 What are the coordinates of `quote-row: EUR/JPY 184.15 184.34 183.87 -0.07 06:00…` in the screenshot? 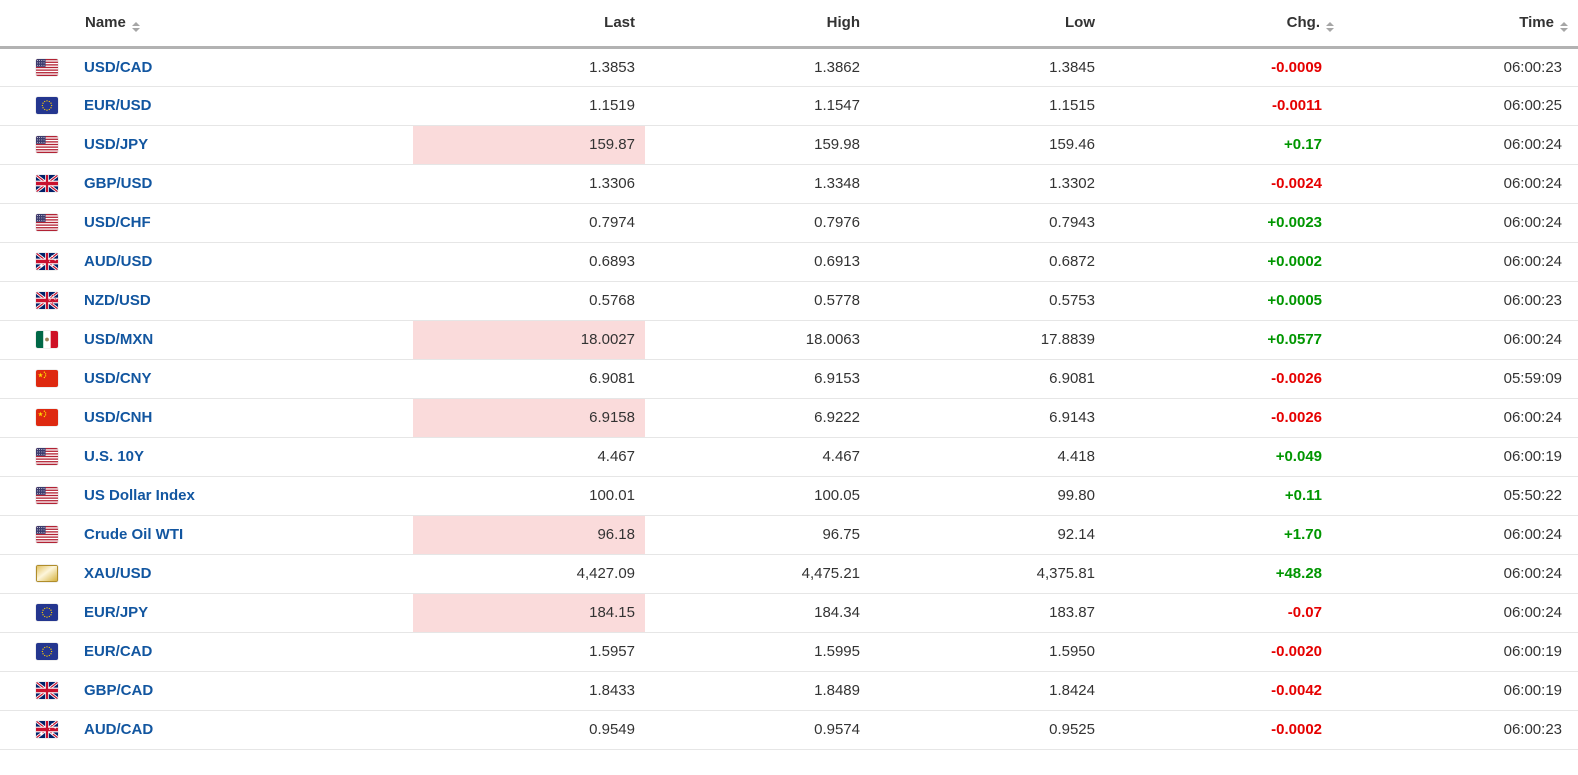 It's located at (789, 613).